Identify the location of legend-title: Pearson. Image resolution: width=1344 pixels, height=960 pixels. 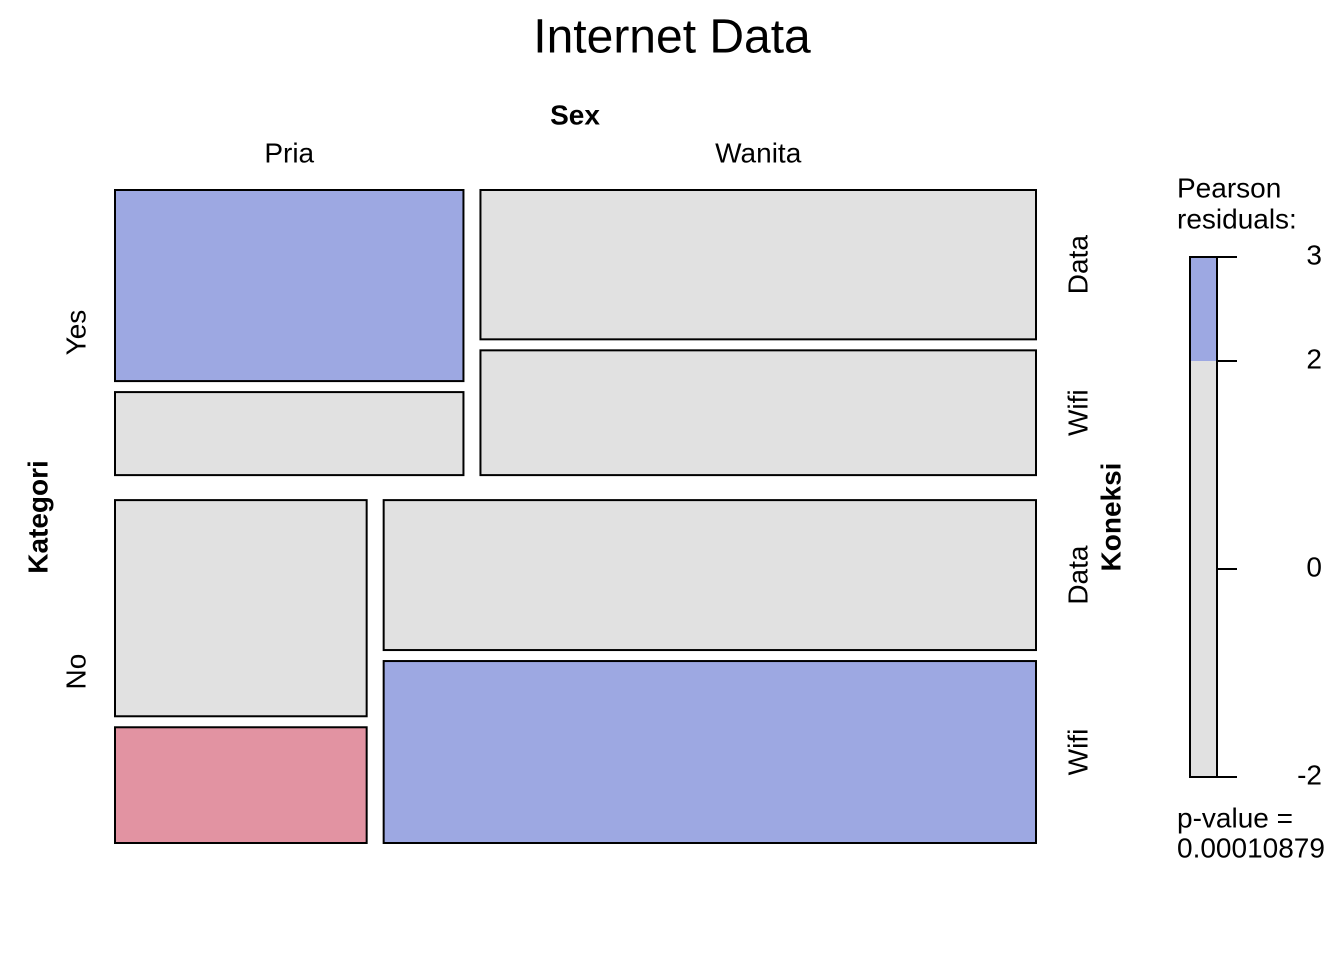
(1229, 187).